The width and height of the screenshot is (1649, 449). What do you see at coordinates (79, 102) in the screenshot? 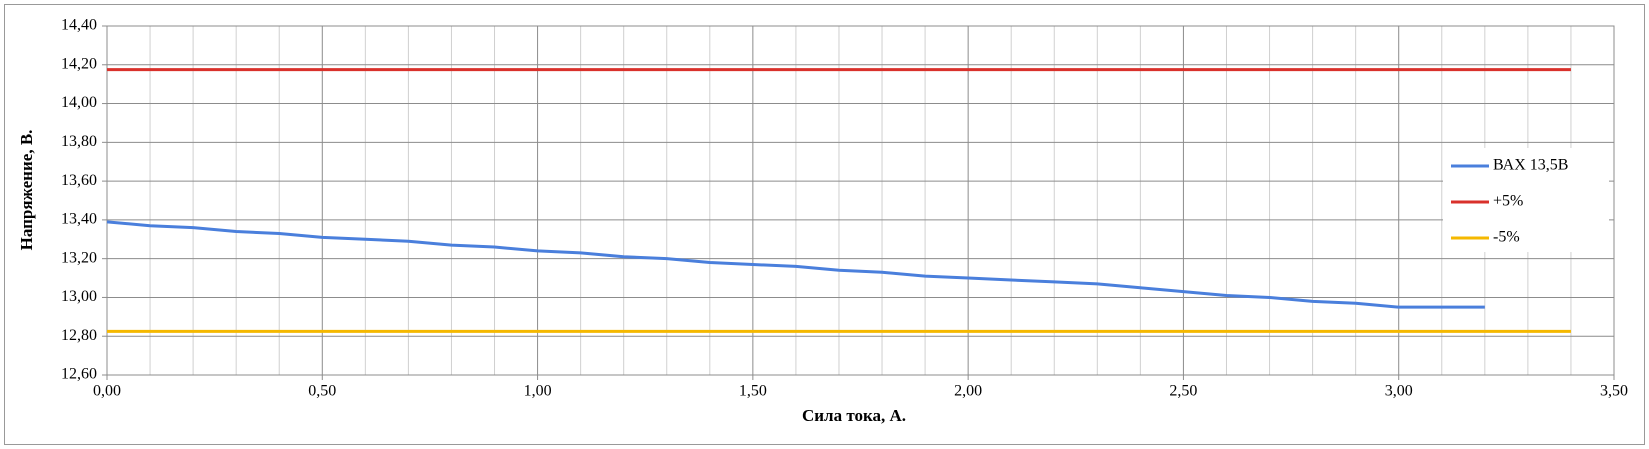
I see `y-tick-label: 14,00` at bounding box center [79, 102].